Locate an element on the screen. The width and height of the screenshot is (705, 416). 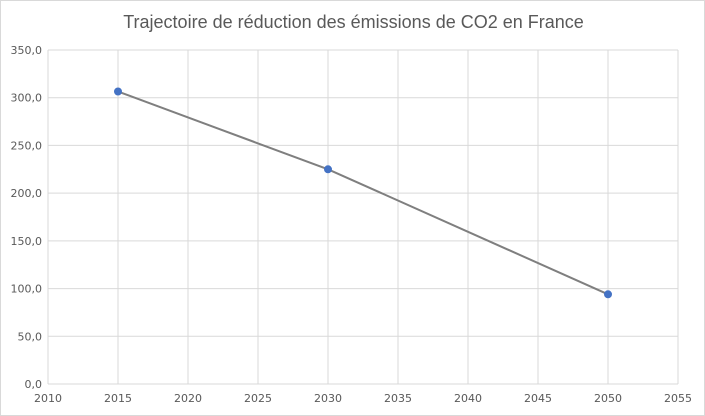
x-tick-label: 2045 is located at coordinates (538, 398).